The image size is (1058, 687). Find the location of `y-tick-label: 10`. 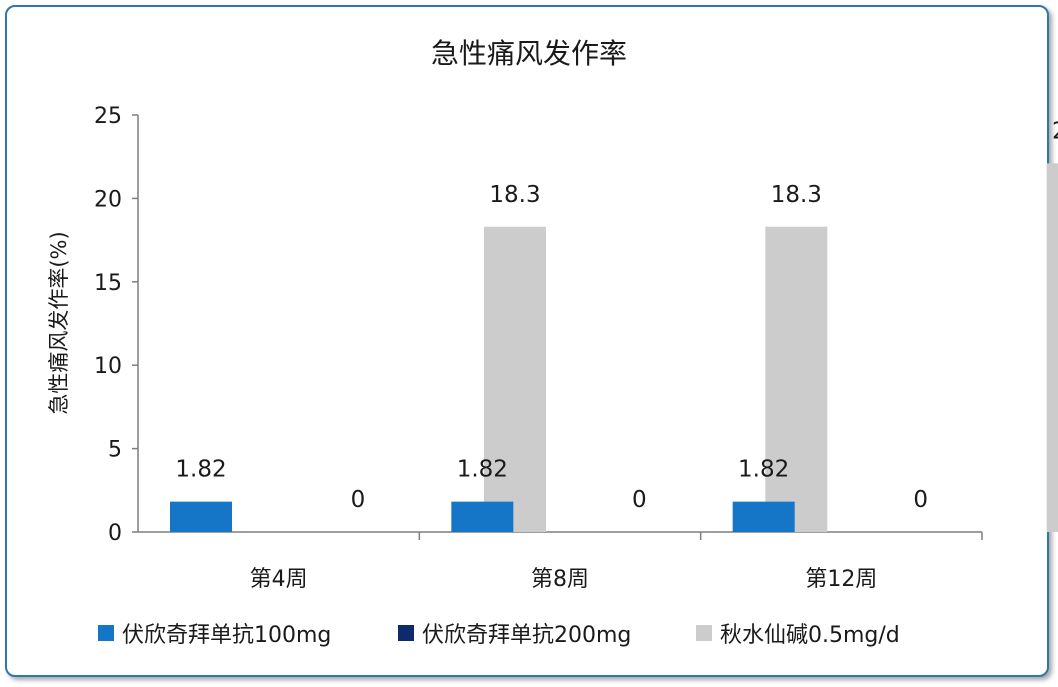

y-tick-label: 10 is located at coordinates (108, 366).